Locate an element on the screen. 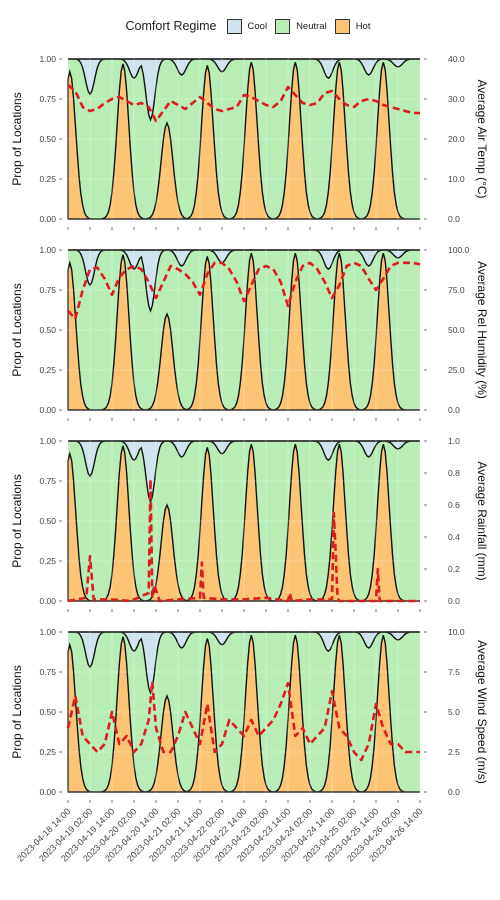  legend-key-hot is located at coordinates (342, 26).